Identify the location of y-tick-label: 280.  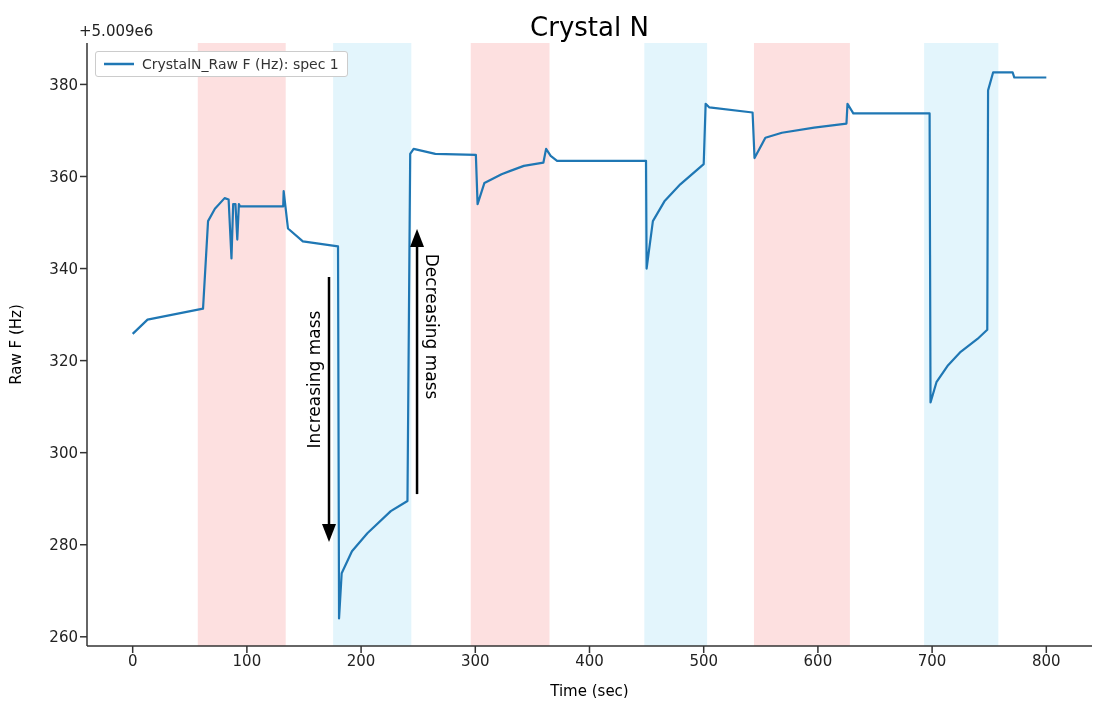
(63, 545).